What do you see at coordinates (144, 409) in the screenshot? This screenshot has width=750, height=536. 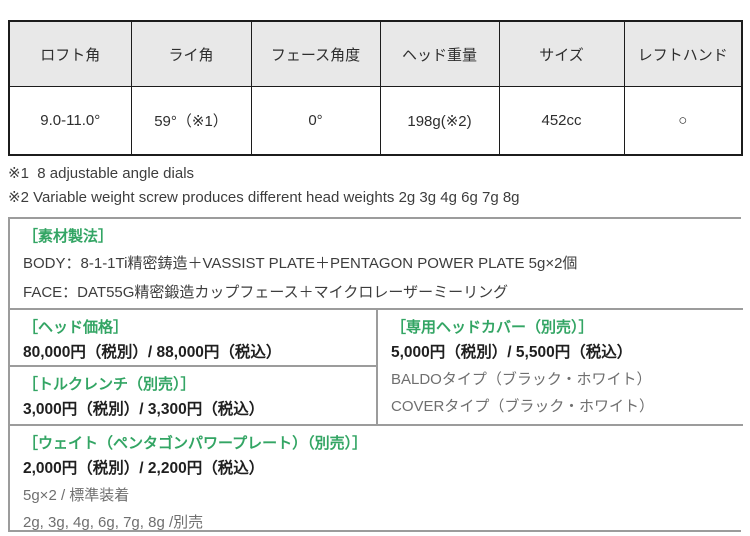 I see `torque-wrench-price: 3,000円（税別）/ 3,300円（税込）` at bounding box center [144, 409].